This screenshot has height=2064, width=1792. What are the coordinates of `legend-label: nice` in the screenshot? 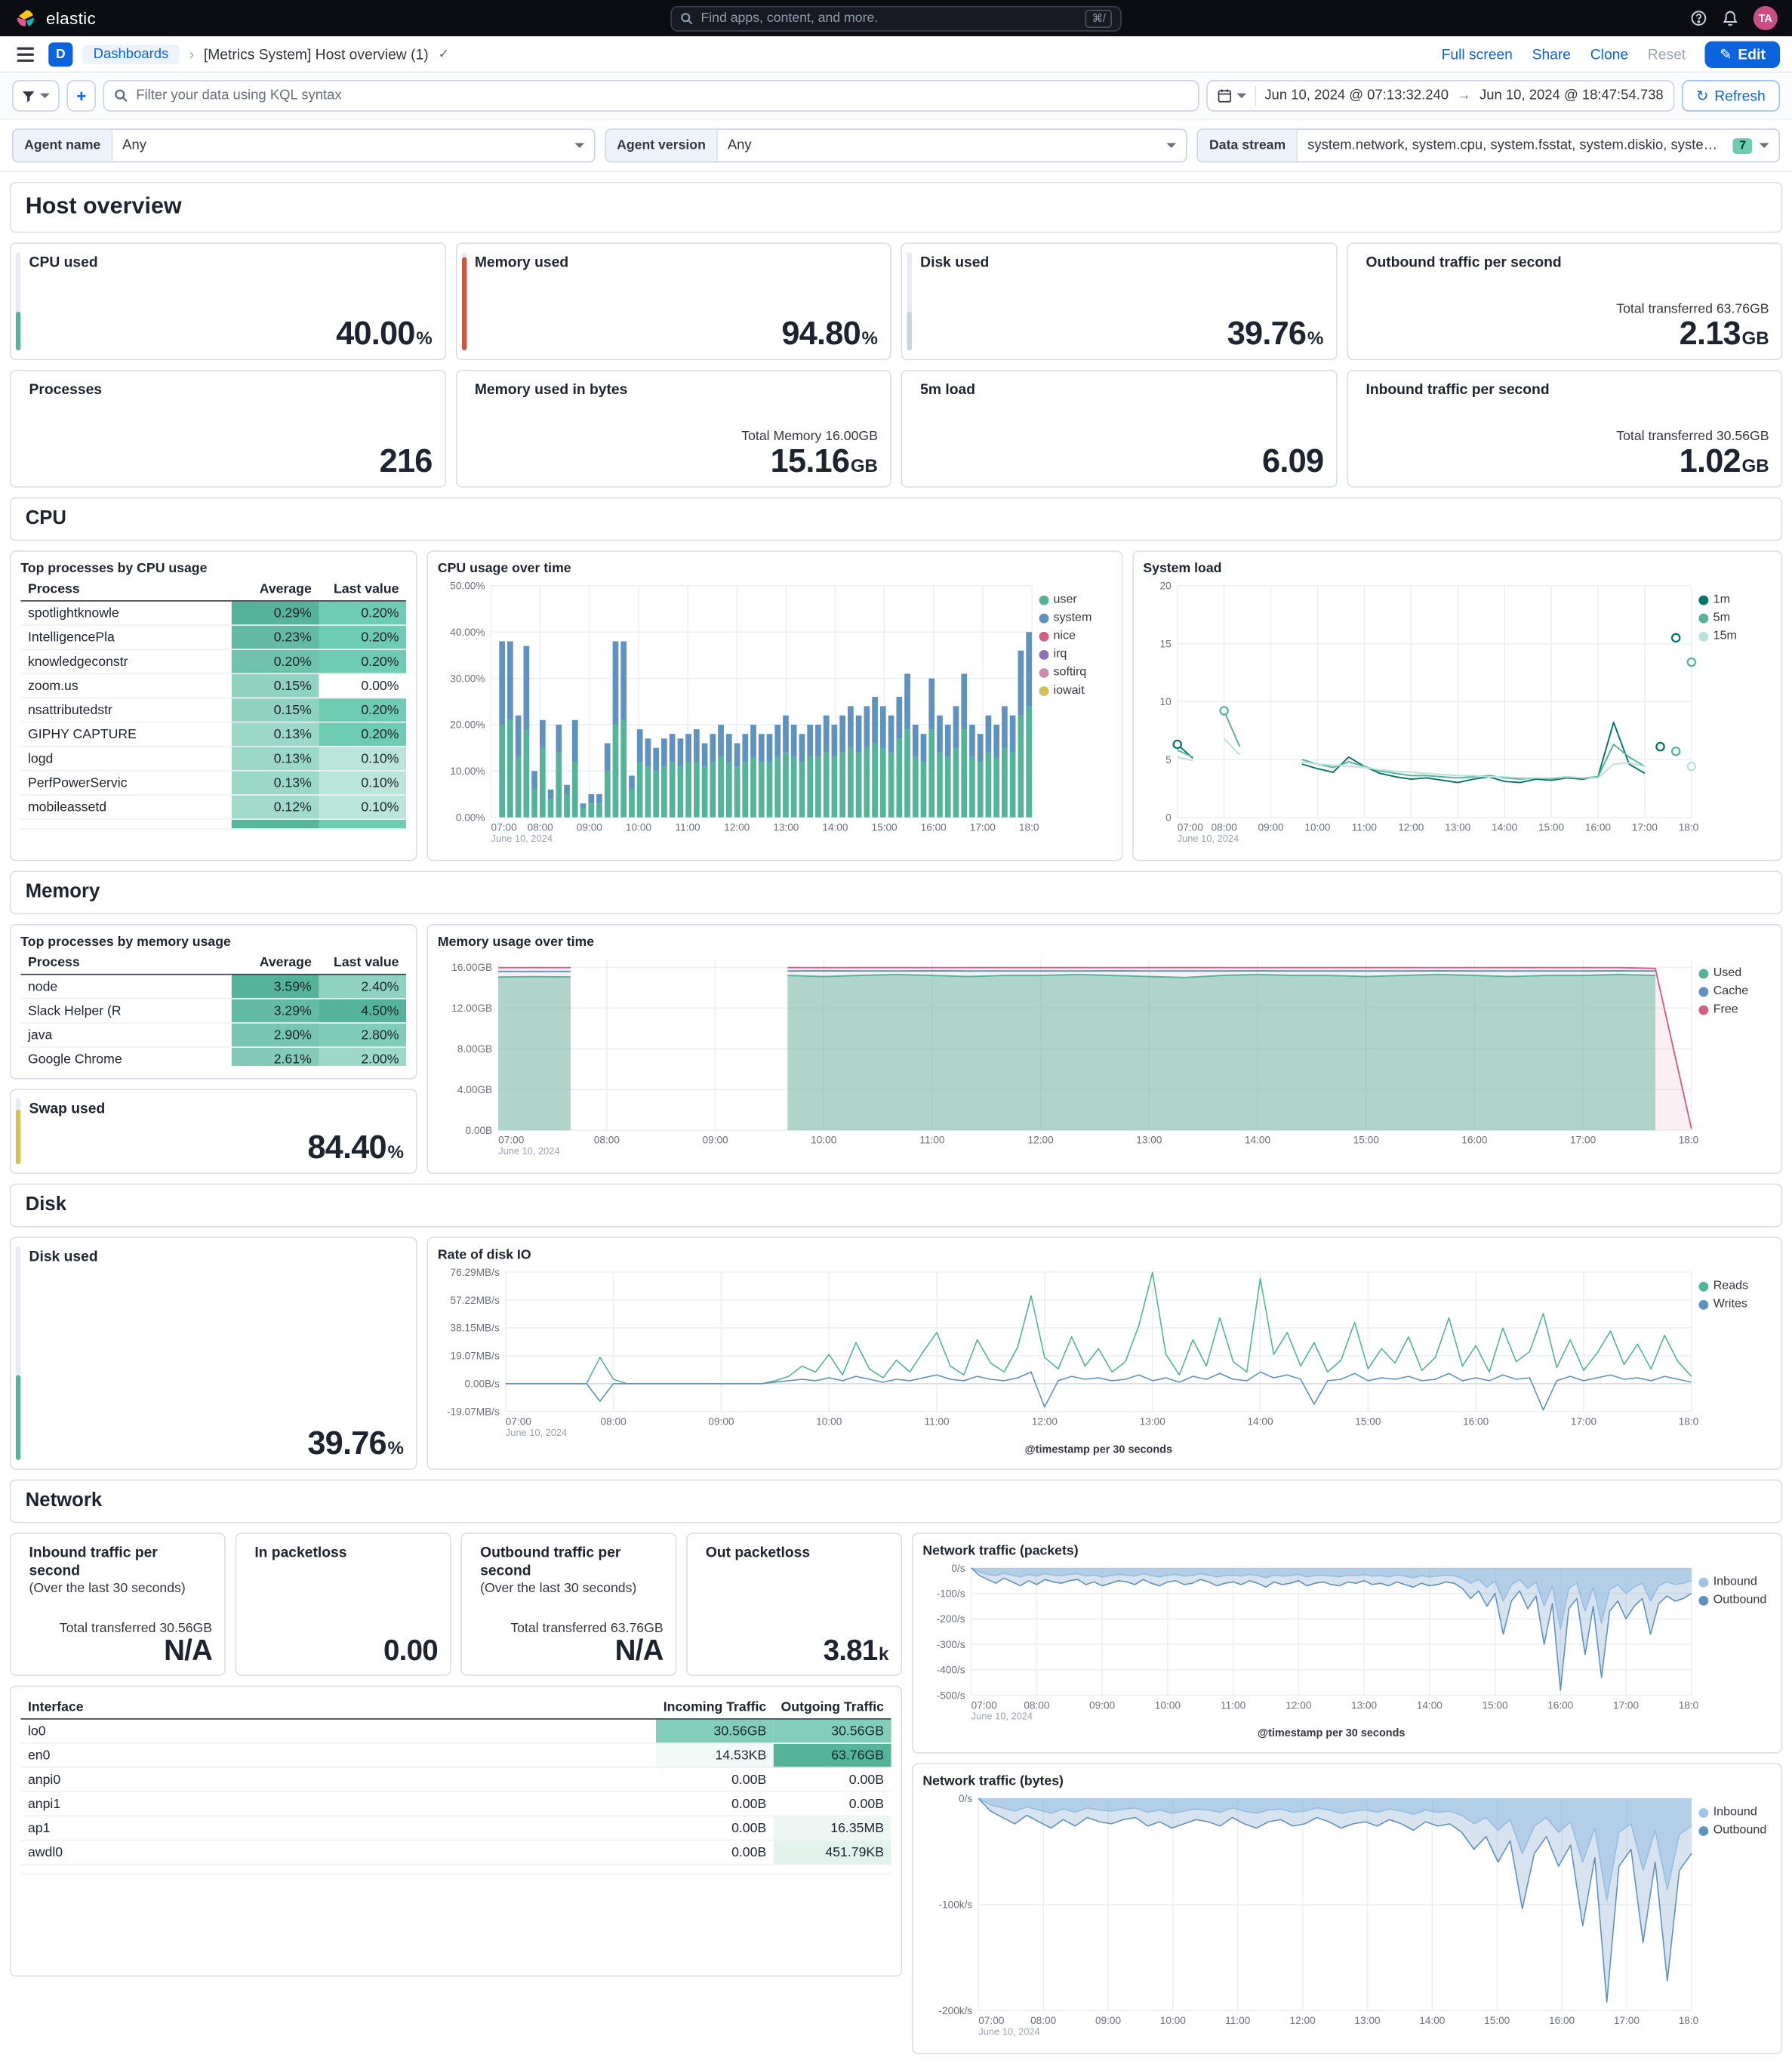 It's located at (1065, 636).